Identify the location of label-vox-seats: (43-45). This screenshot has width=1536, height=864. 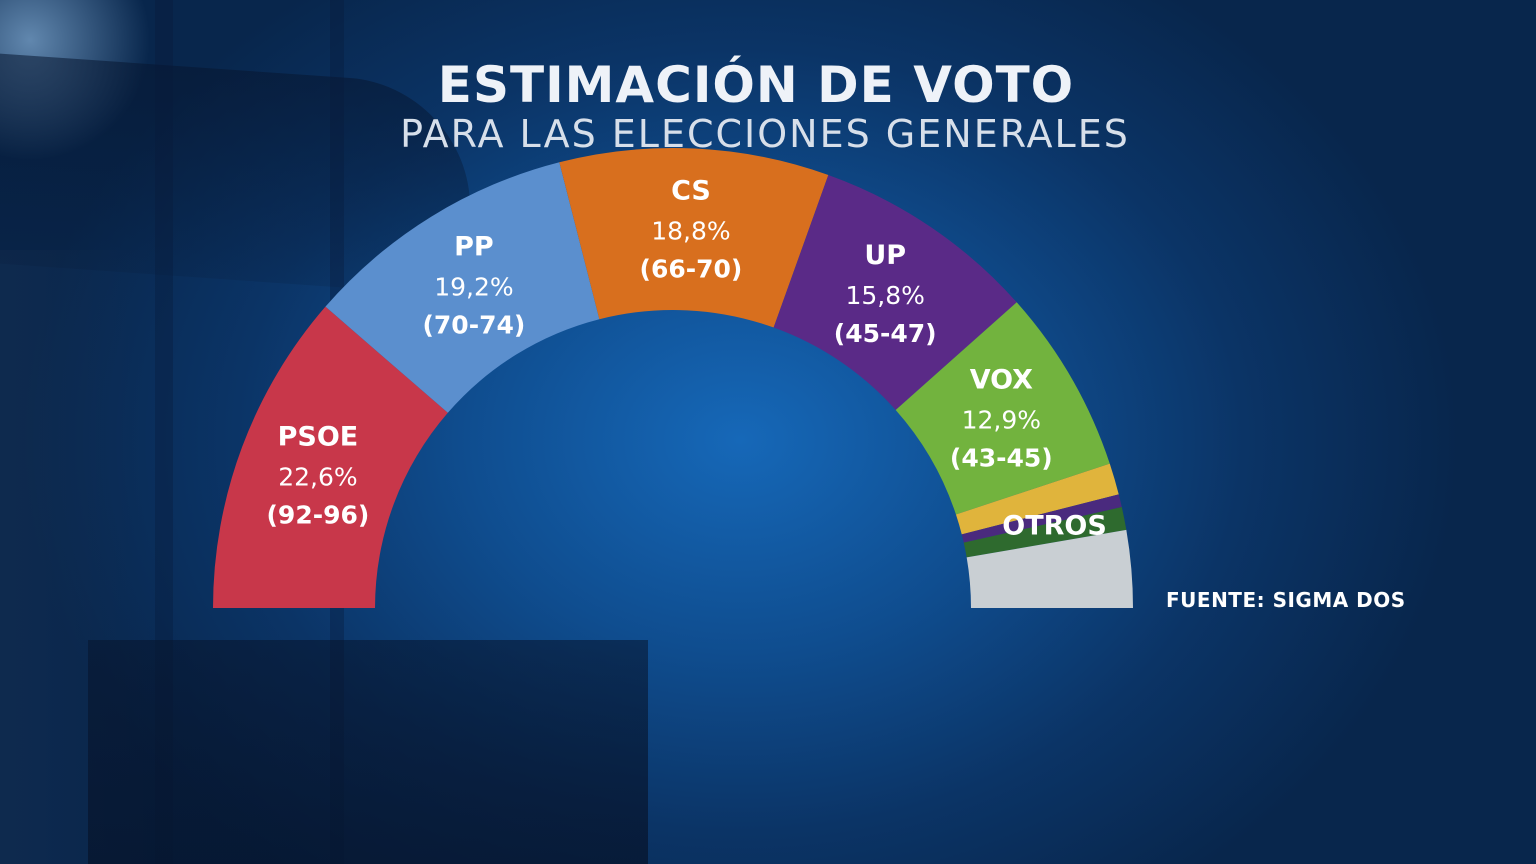
(1001, 458).